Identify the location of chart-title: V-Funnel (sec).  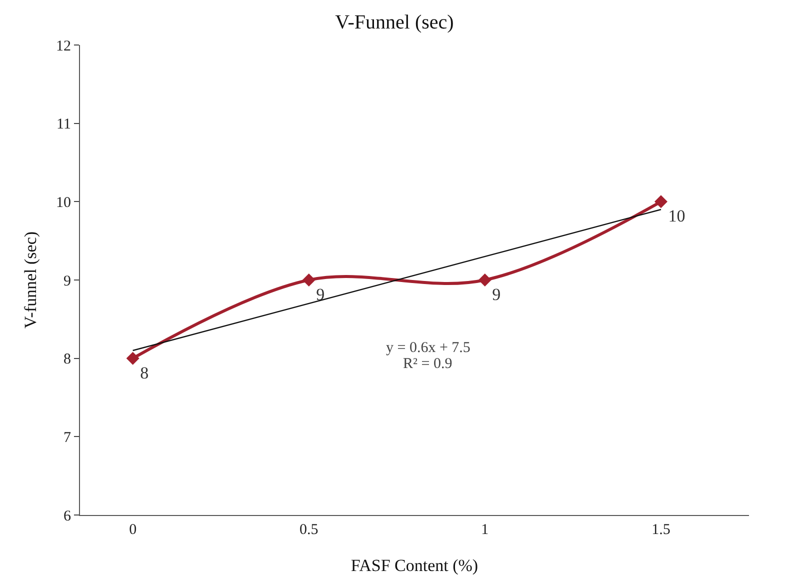
(394, 22).